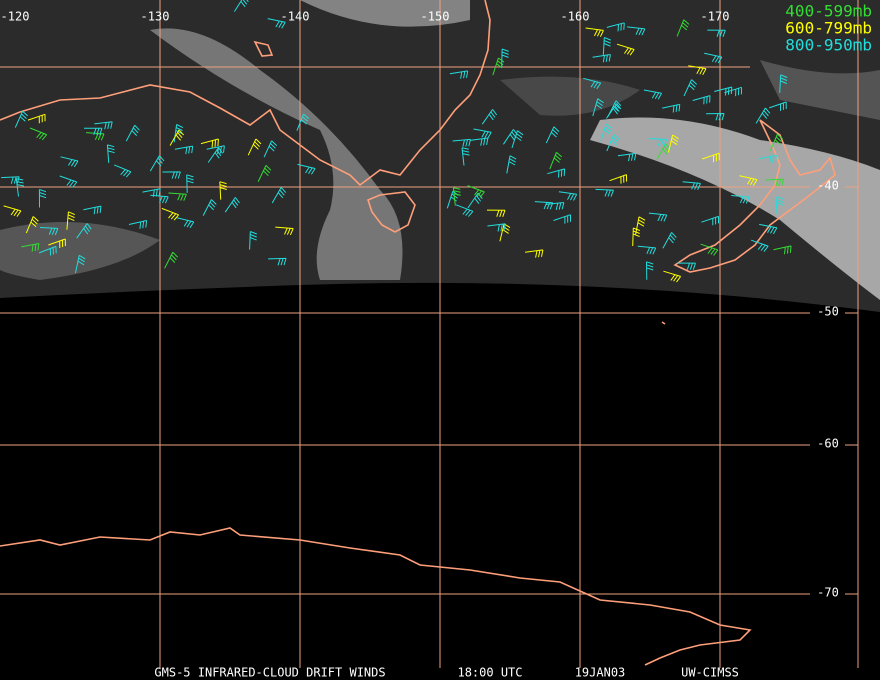 The width and height of the screenshot is (880, 680). What do you see at coordinates (489, 673) in the screenshot?
I see `footer-text: 18:00 UTC` at bounding box center [489, 673].